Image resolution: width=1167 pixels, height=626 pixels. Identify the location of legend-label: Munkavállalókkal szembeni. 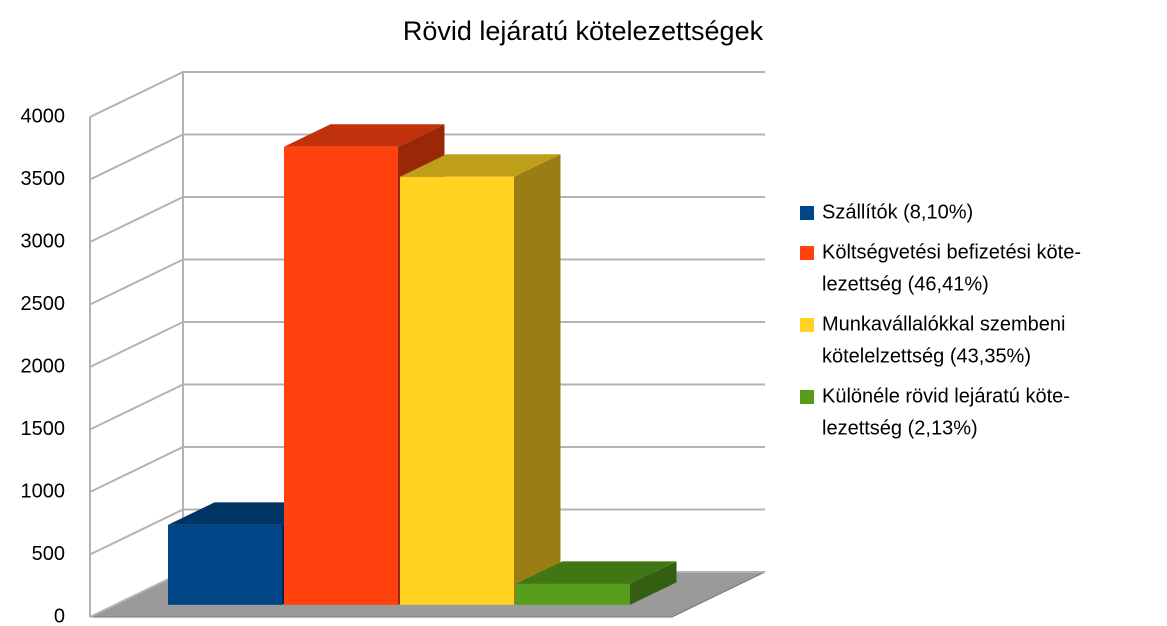
(943, 324).